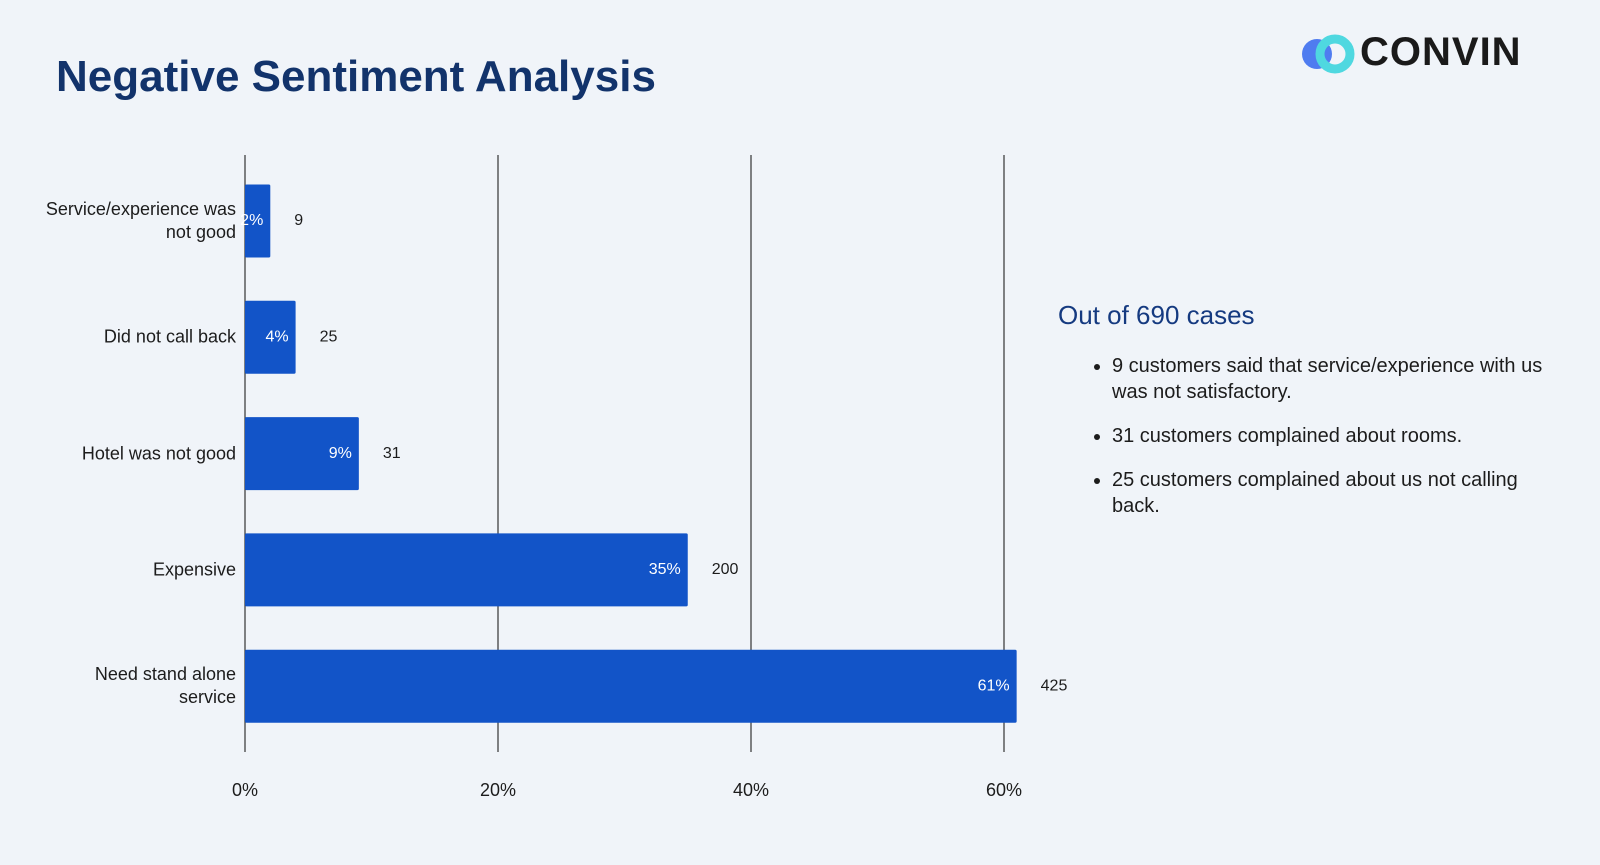  What do you see at coordinates (1054, 685) in the screenshot?
I see `count-label: 425` at bounding box center [1054, 685].